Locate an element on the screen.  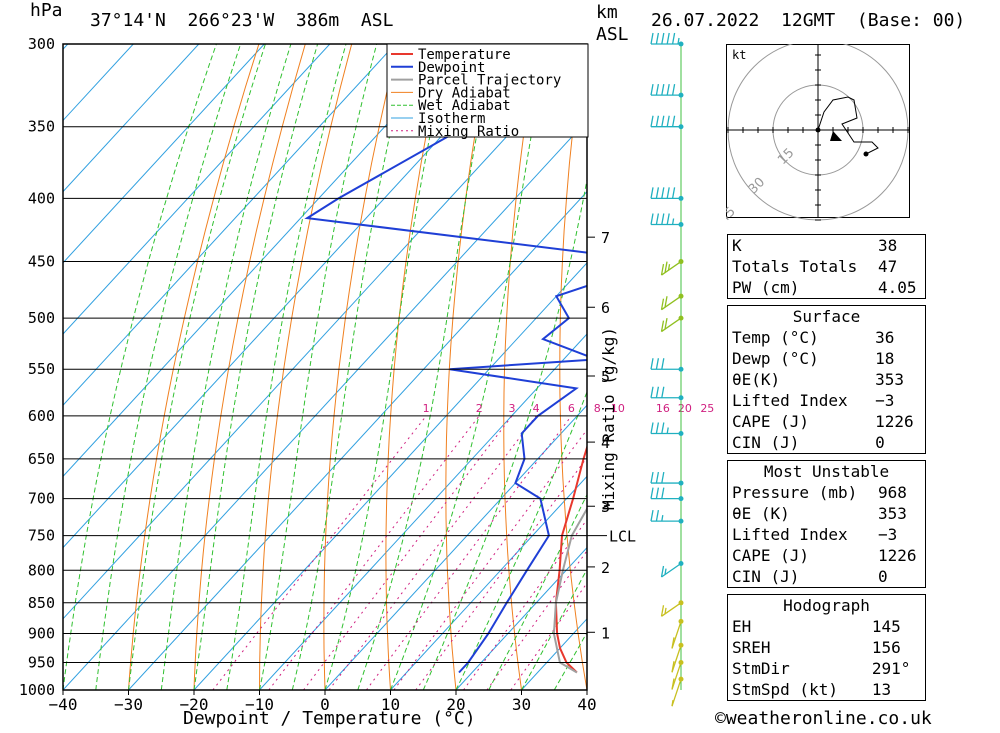
x-tick-label: −40 is located at coordinates (63, 704).